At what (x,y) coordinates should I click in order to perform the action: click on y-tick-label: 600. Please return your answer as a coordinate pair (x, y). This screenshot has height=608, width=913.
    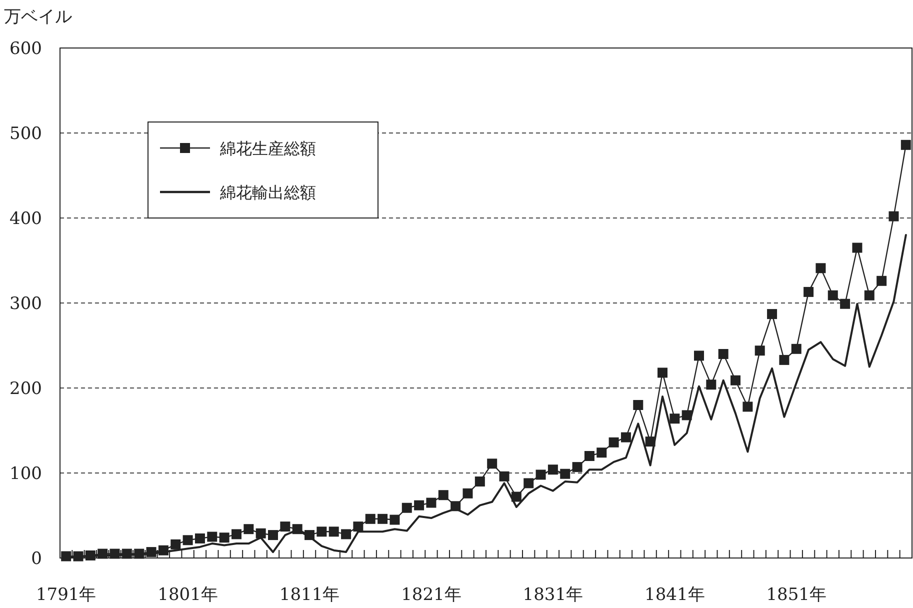
    Looking at the image, I should click on (26, 49).